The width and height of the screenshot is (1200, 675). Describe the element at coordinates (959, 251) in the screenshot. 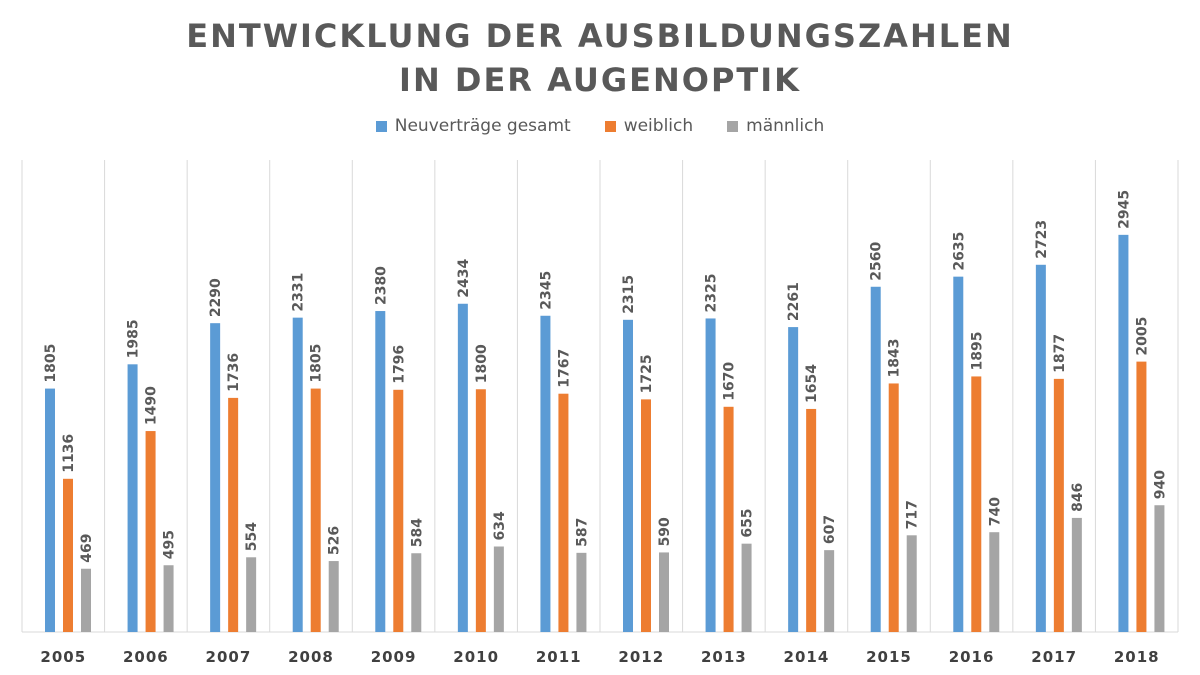

I see `data-label-total-2016: 2635` at that location.